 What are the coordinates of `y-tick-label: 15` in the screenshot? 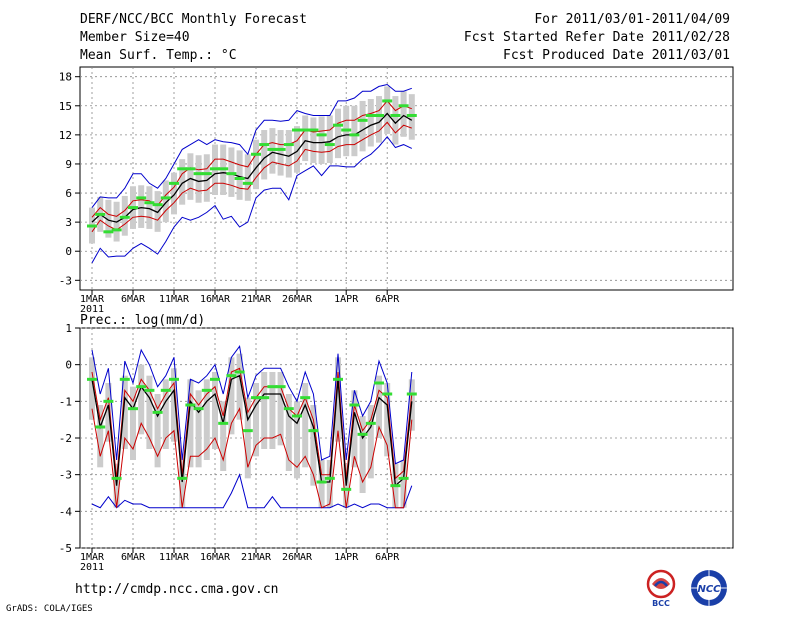 It's located at (65, 106).